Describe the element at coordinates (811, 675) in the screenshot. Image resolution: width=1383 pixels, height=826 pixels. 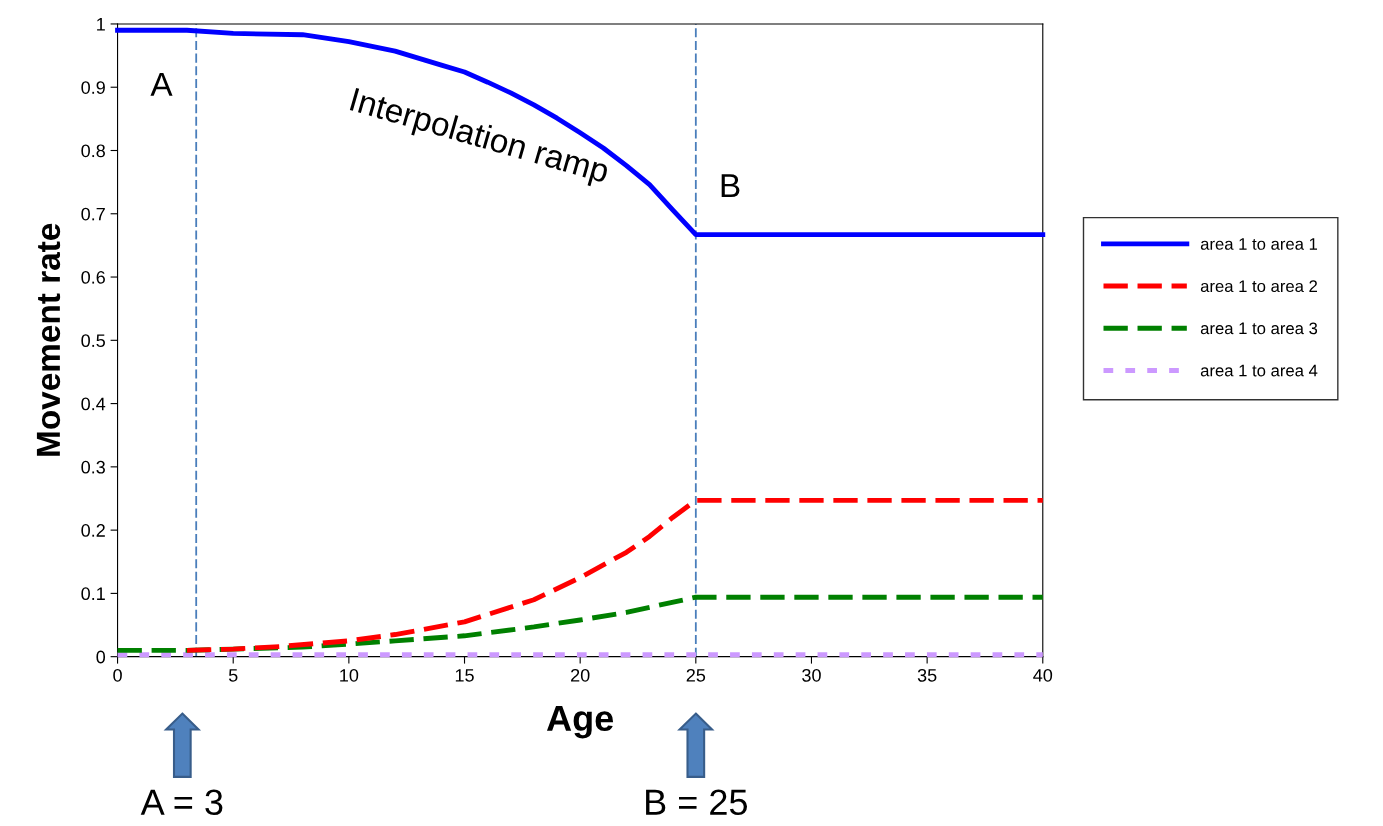
I see `x-tick-label: 30` at that location.